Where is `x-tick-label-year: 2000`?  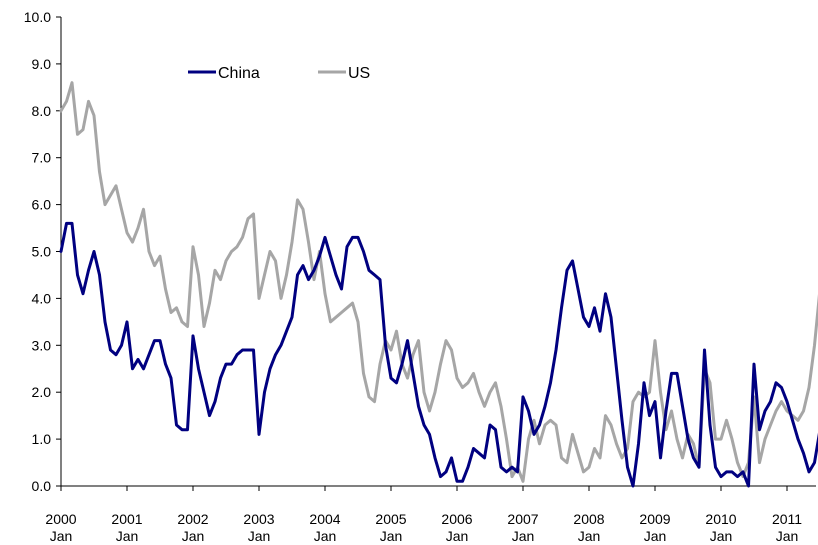
x-tick-label-year: 2000 is located at coordinates (60, 519).